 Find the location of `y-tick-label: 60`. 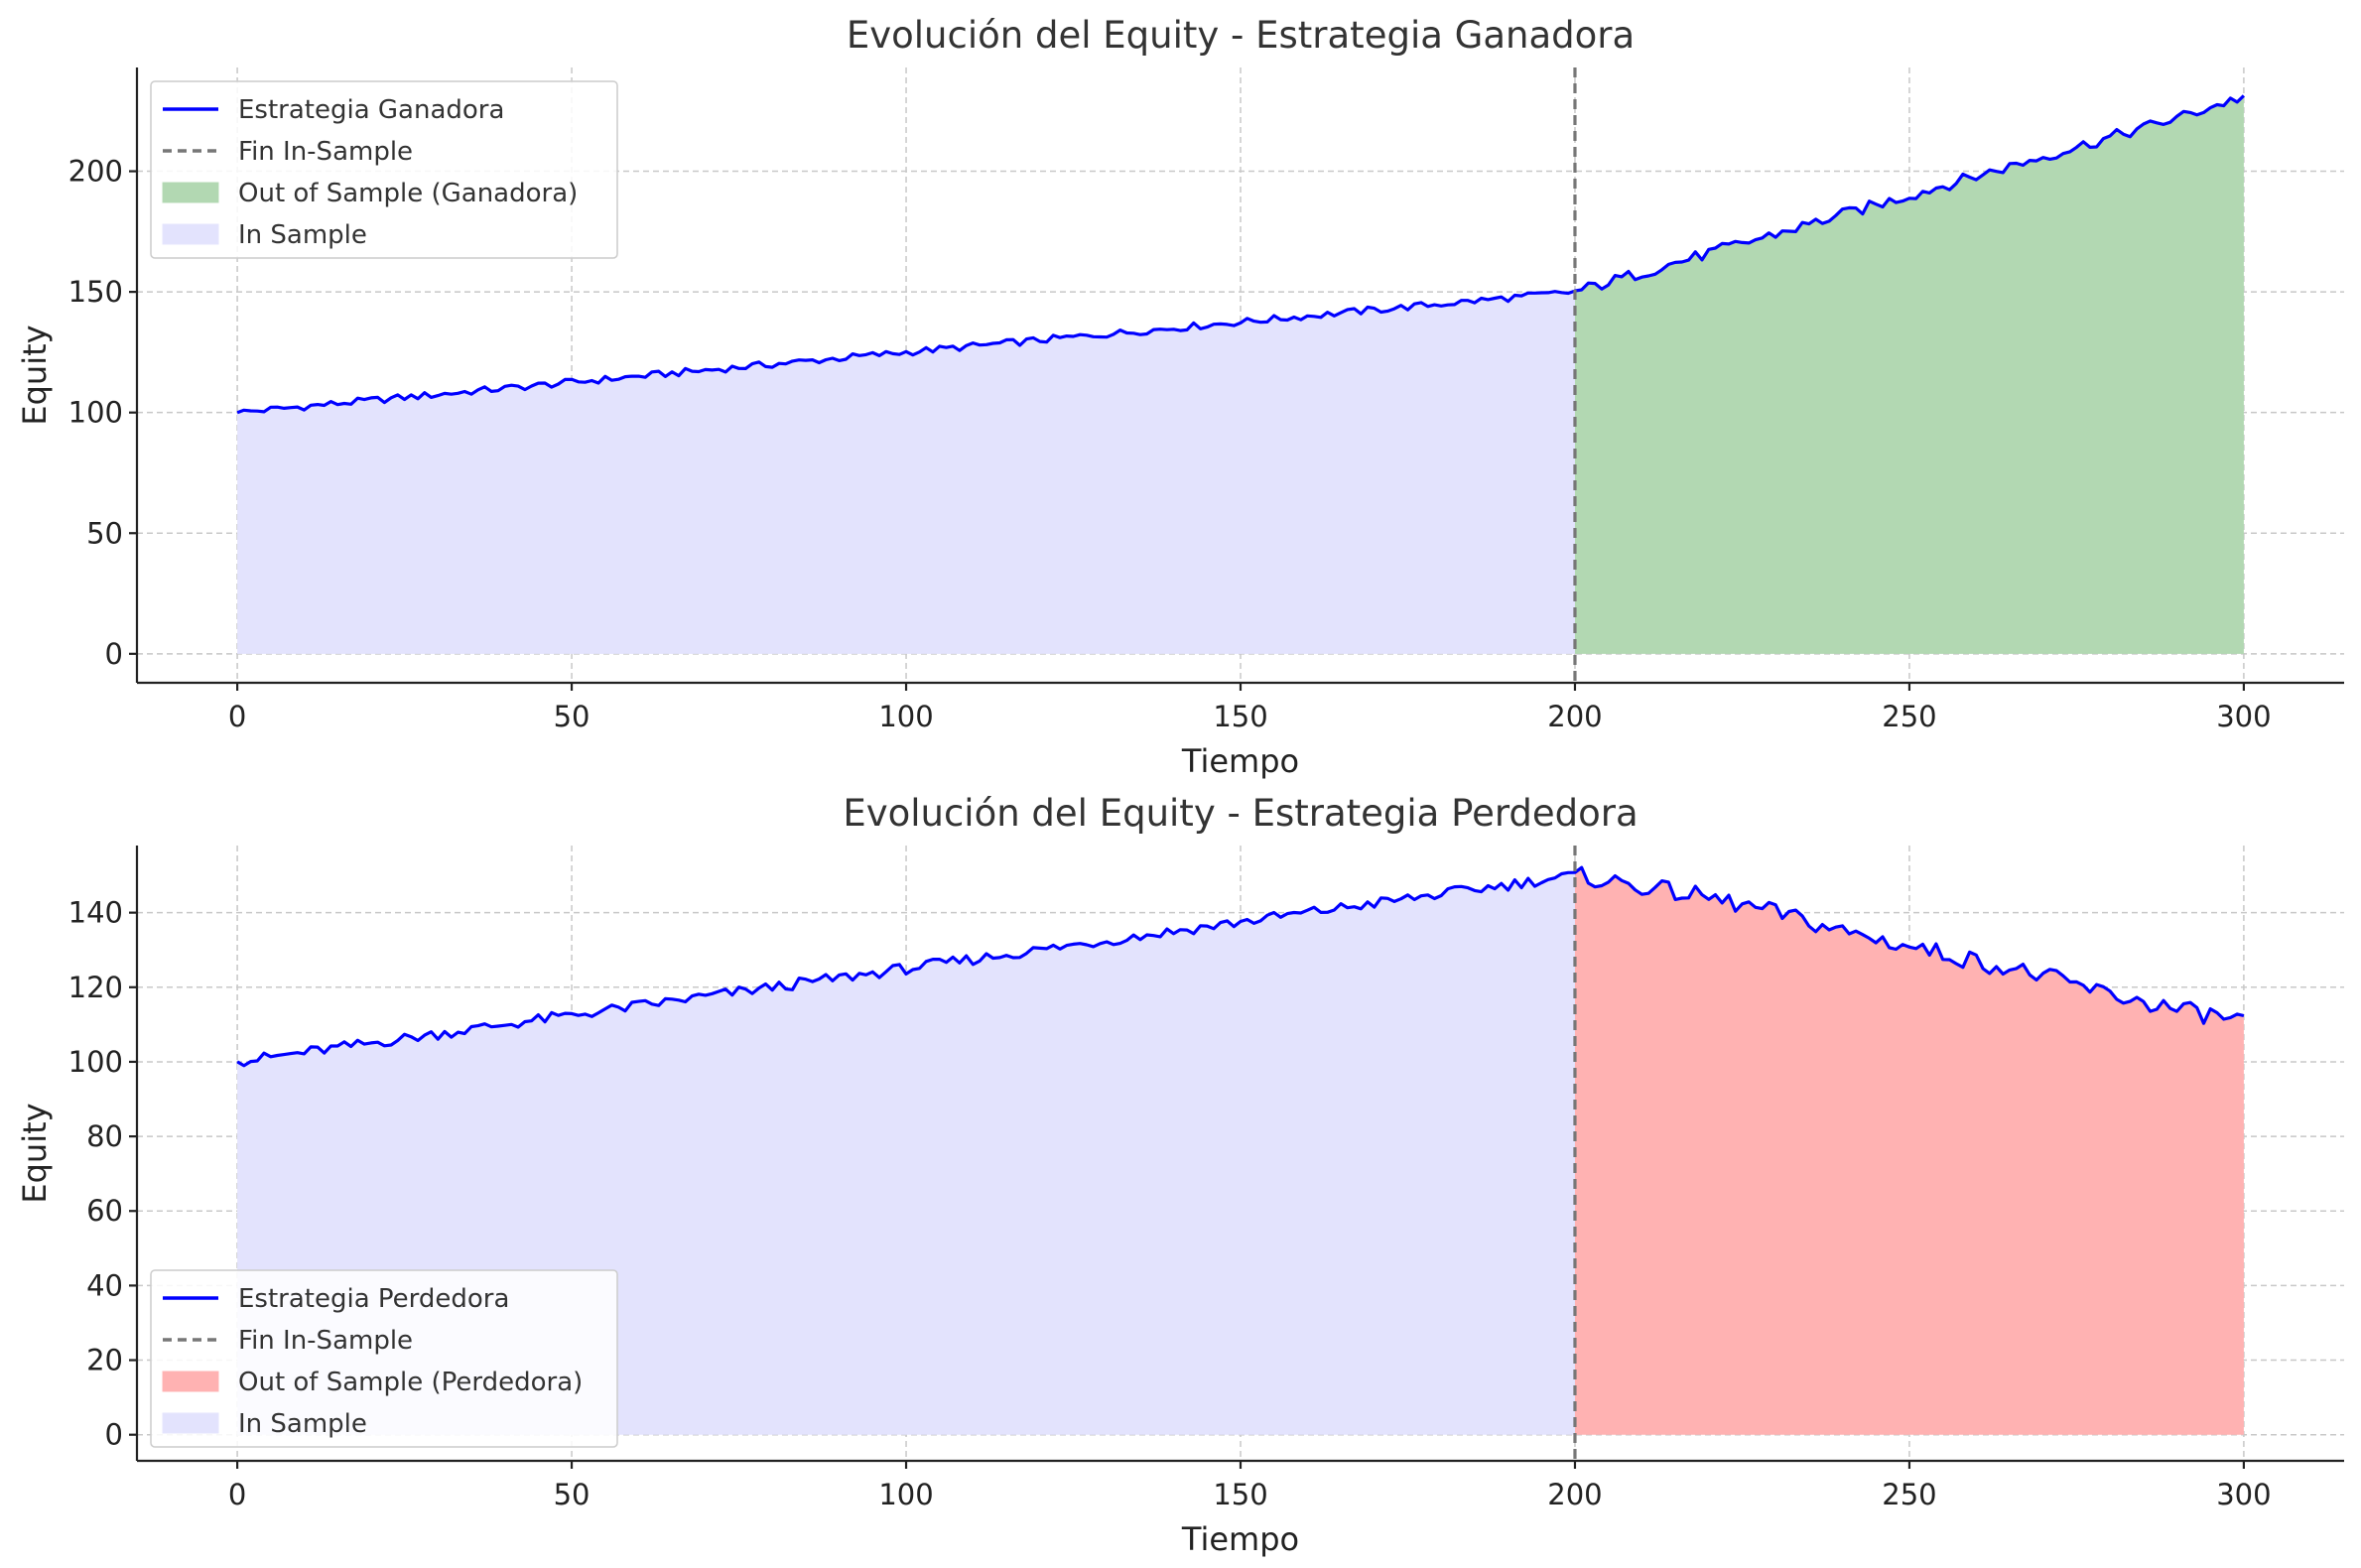

y-tick-label: 60 is located at coordinates (104, 1211).